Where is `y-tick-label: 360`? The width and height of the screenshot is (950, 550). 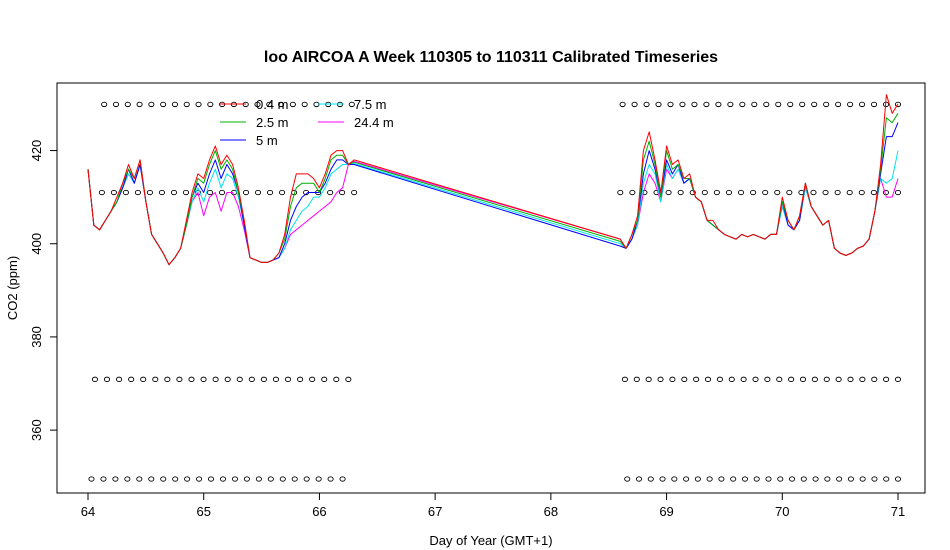
y-tick-label: 360 is located at coordinates (36, 430).